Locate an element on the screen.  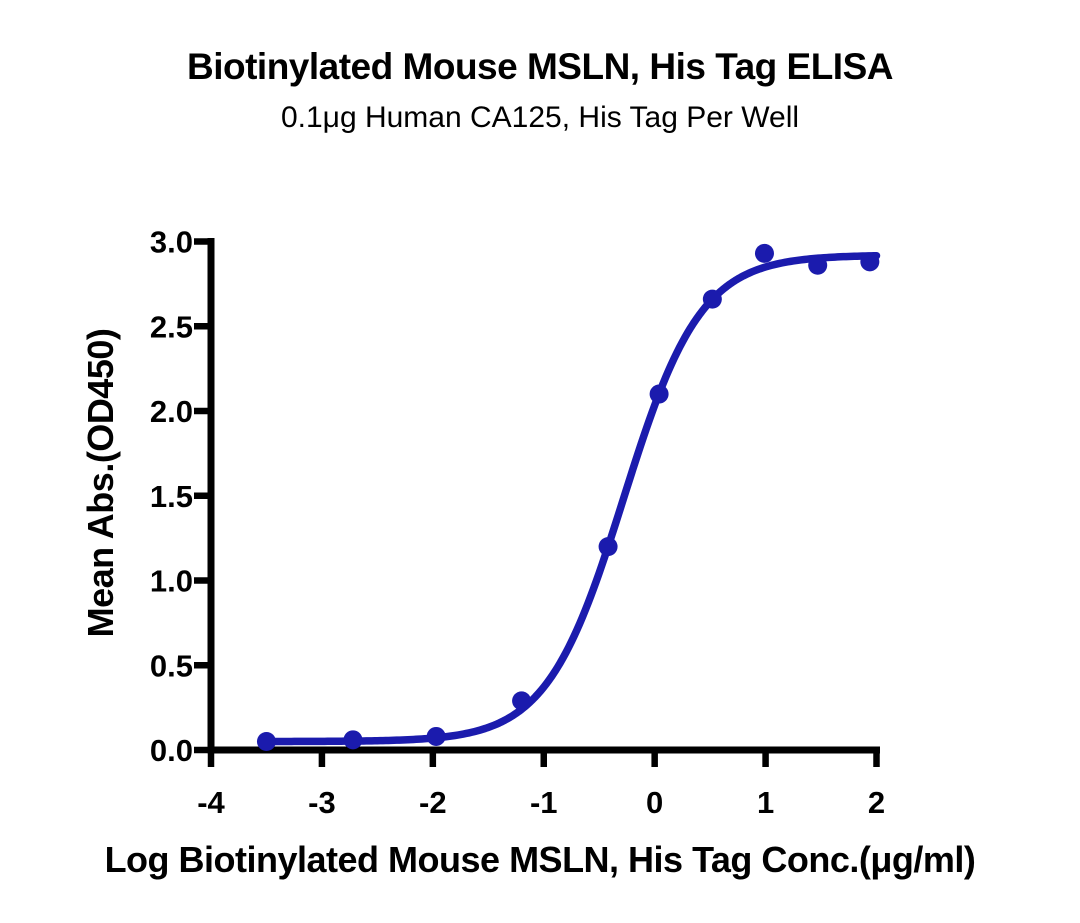
y-tick-label: 2.0 is located at coordinates (171, 411).